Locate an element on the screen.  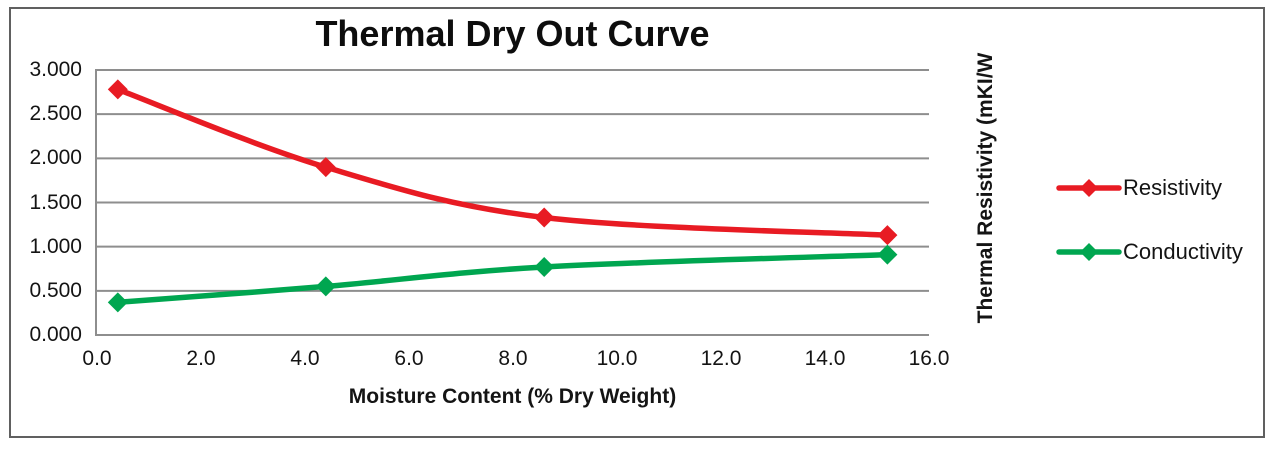
x-axis-title: Moisture Content (% Dry Weight) is located at coordinates (512, 396).